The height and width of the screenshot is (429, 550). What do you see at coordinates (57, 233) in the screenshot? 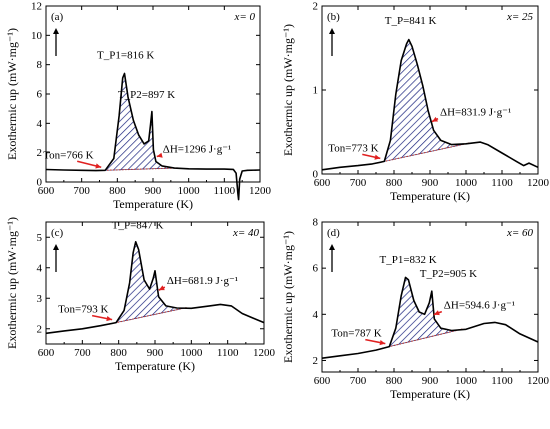
I see `panel-label: (c)` at bounding box center [57, 233].